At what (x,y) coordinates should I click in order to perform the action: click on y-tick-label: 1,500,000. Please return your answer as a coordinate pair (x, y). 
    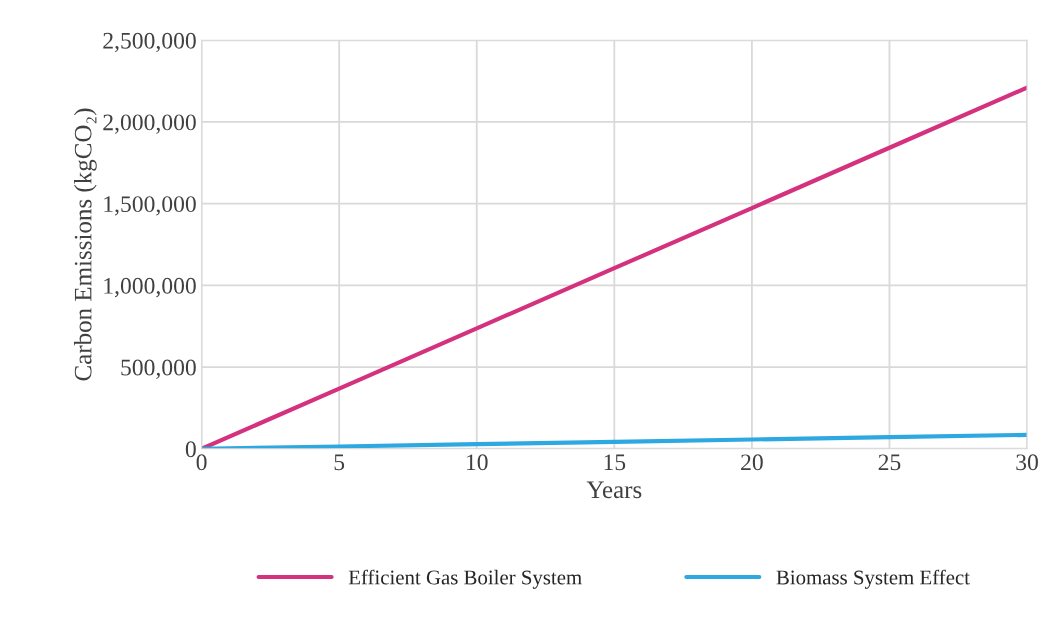
    Looking at the image, I should click on (150, 206).